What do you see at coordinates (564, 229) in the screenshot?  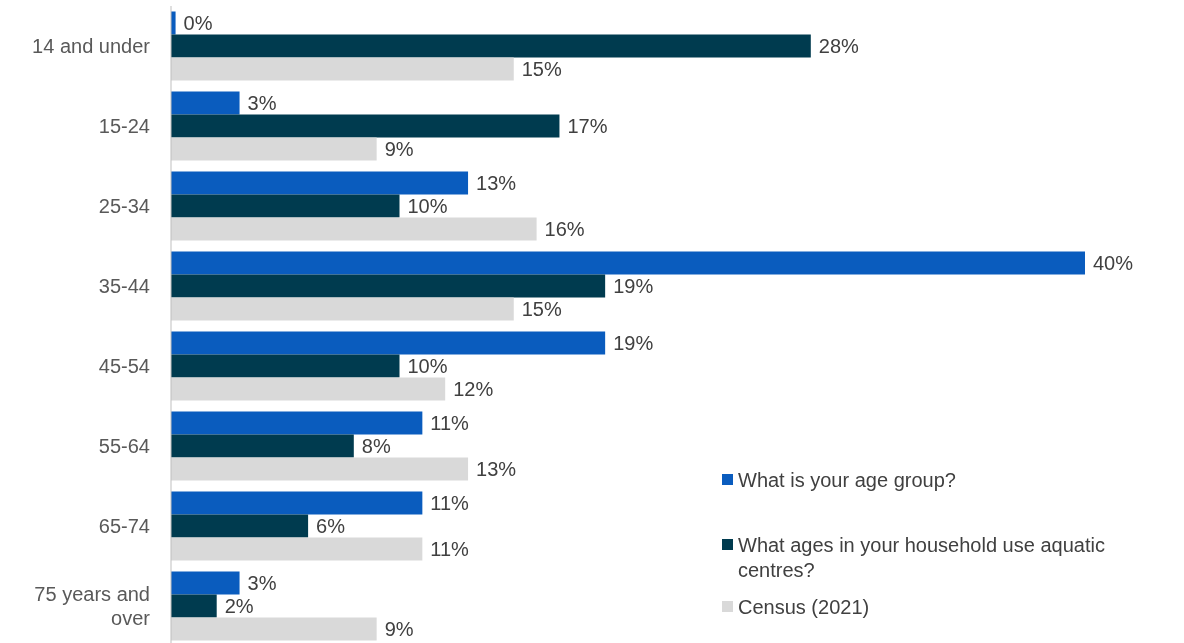 I see `data-label: 16%` at bounding box center [564, 229].